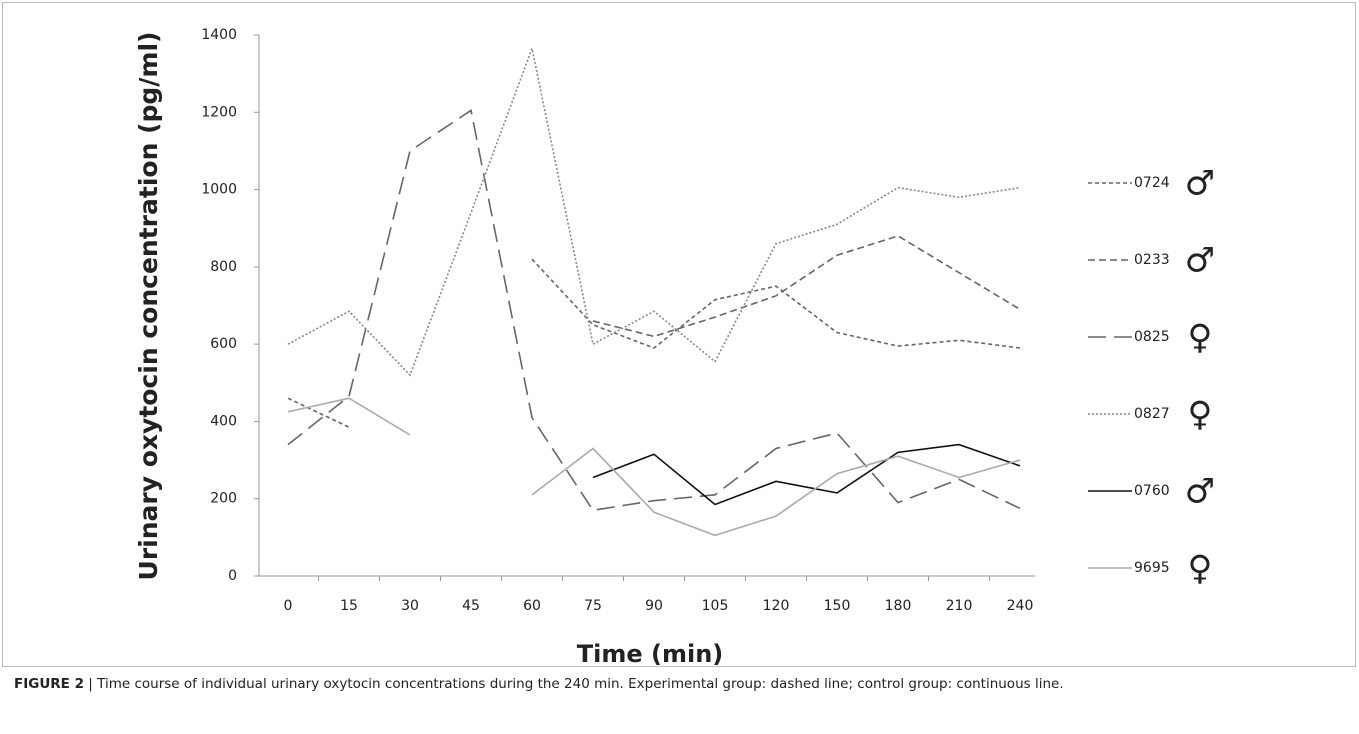  What do you see at coordinates (232, 576) in the screenshot?
I see `y-tick-label: 0` at bounding box center [232, 576].